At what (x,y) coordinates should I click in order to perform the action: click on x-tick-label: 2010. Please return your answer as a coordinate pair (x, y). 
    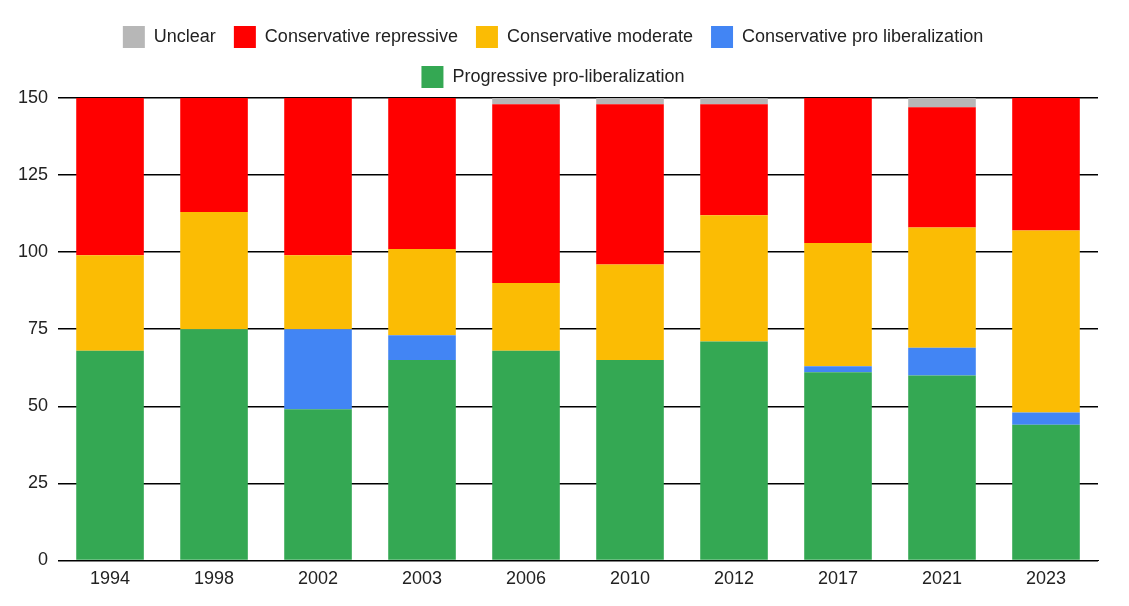
    Looking at the image, I should click on (630, 578).